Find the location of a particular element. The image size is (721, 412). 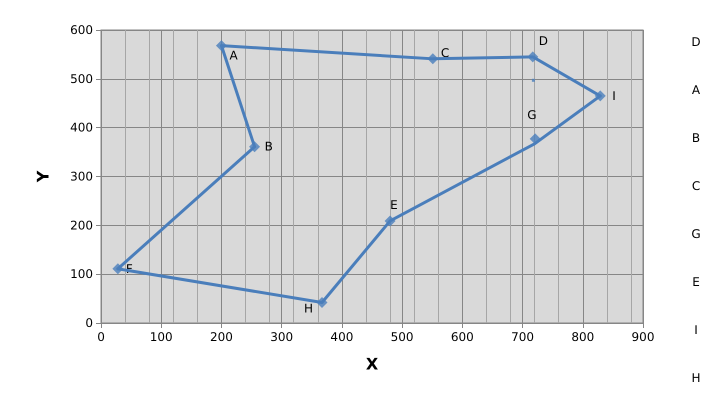

text: I is located at coordinates (696, 330).